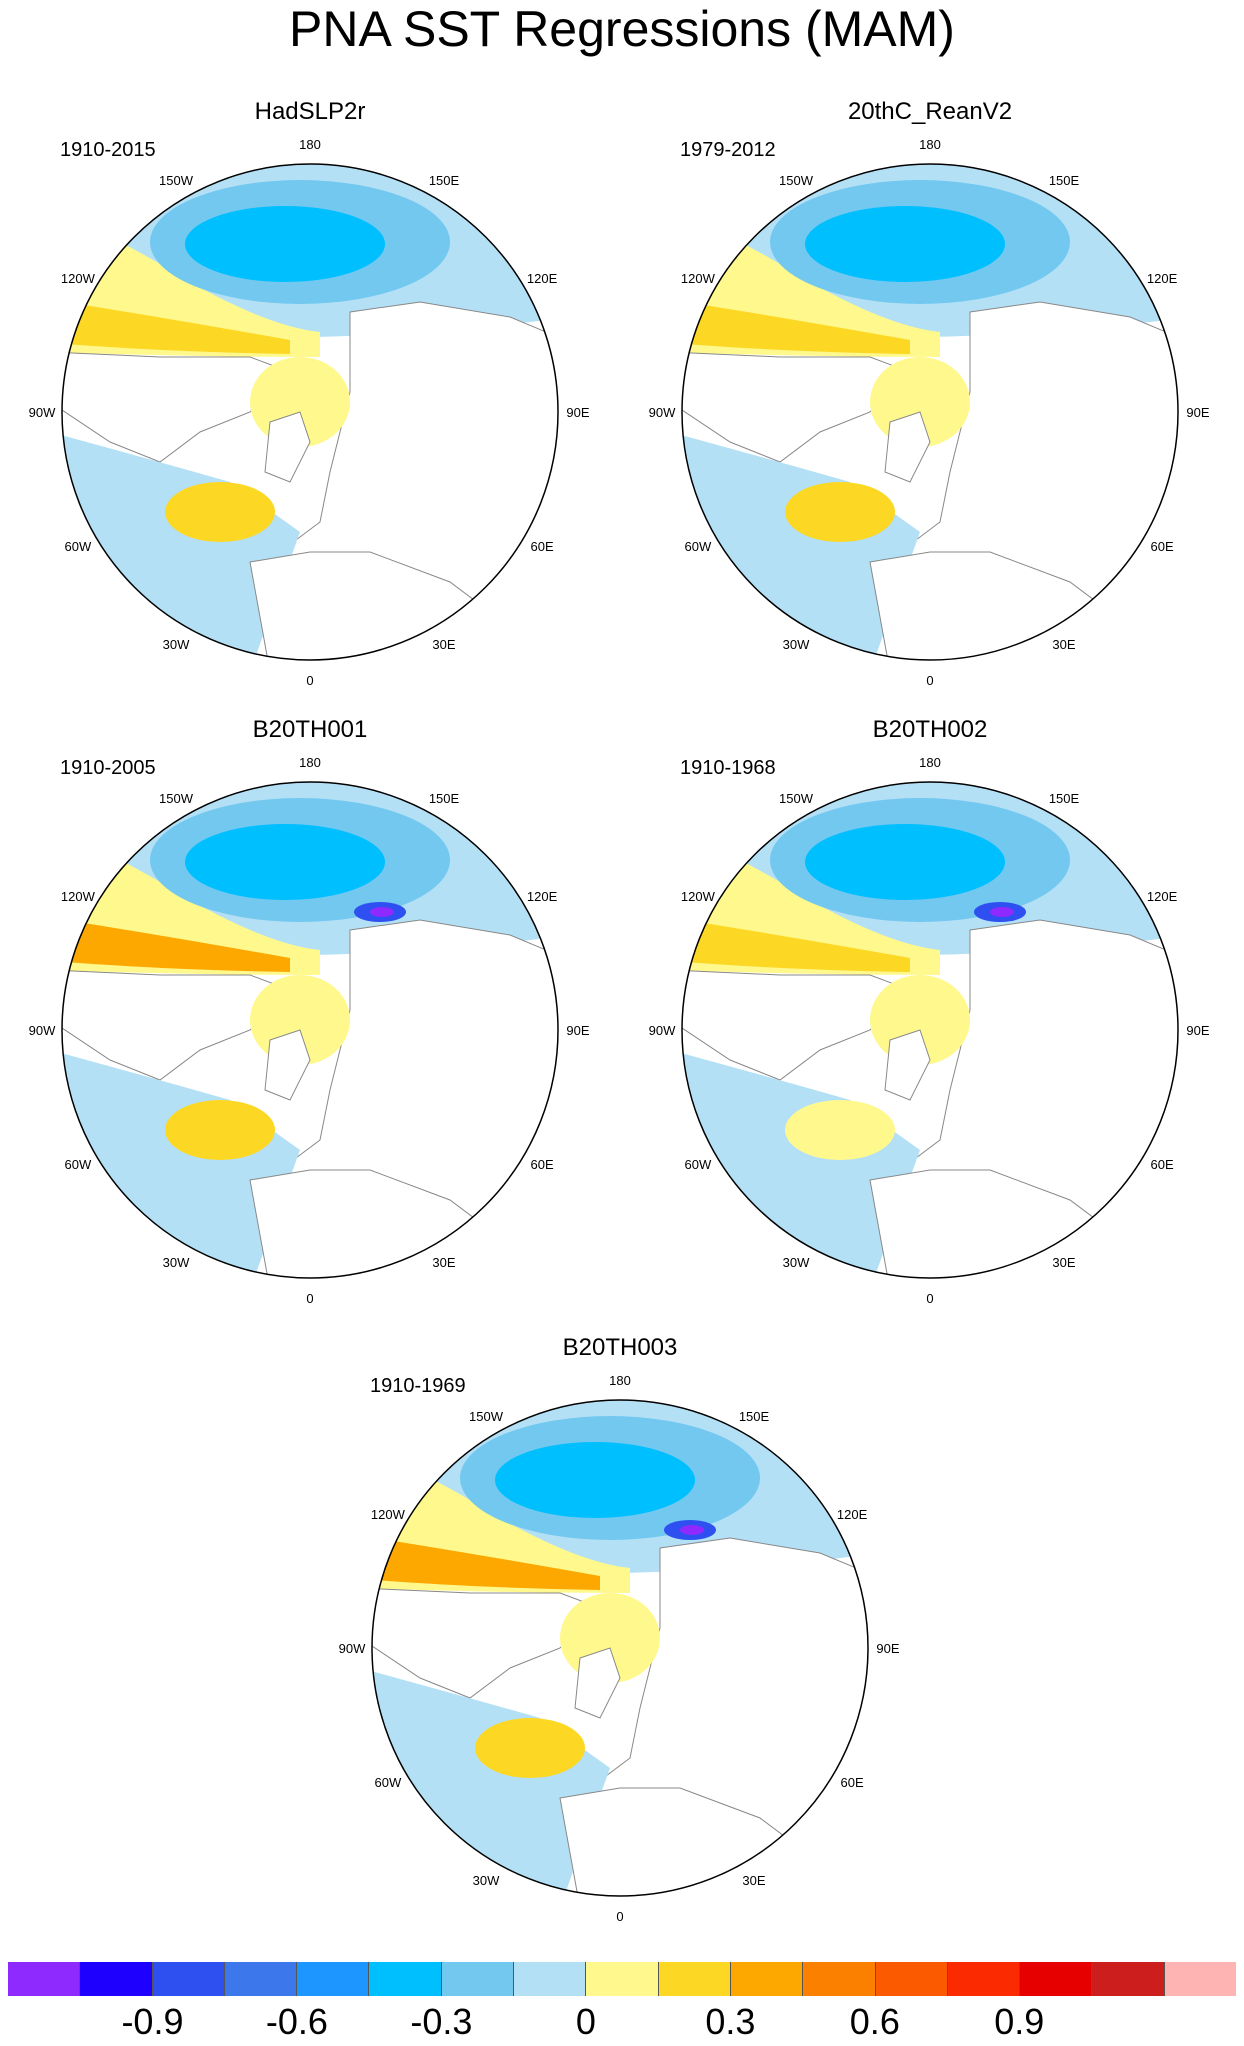  What do you see at coordinates (728, 768) in the screenshot?
I see `panel-period: 1910-1968` at bounding box center [728, 768].